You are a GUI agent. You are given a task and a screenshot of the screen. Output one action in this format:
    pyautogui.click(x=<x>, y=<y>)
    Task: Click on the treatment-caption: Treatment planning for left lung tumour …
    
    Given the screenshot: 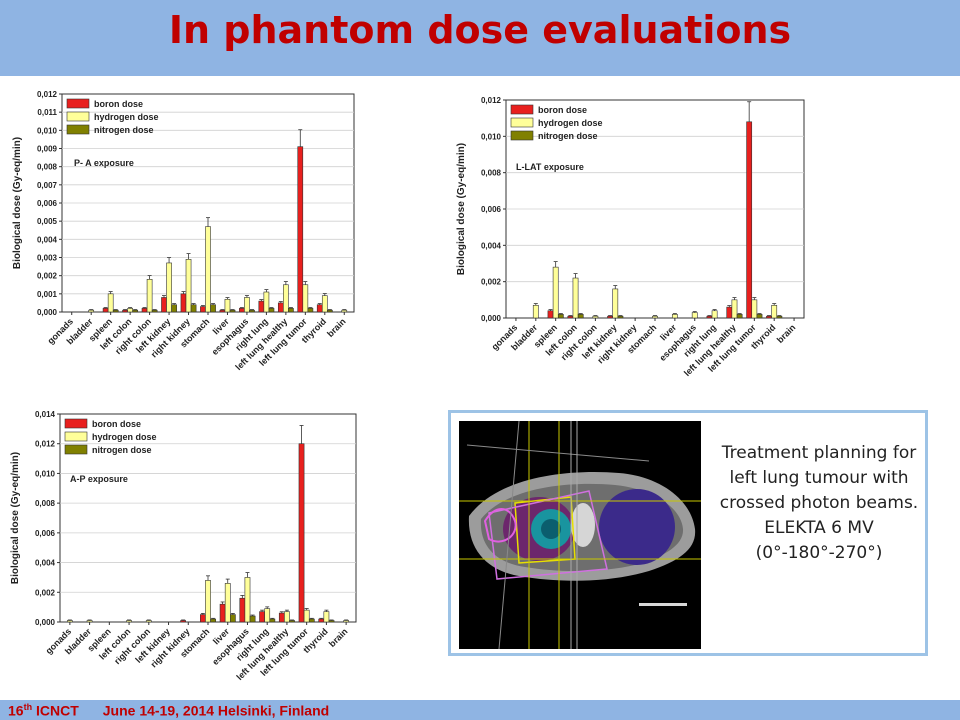 What is the action you would take?
    pyautogui.click(x=819, y=503)
    